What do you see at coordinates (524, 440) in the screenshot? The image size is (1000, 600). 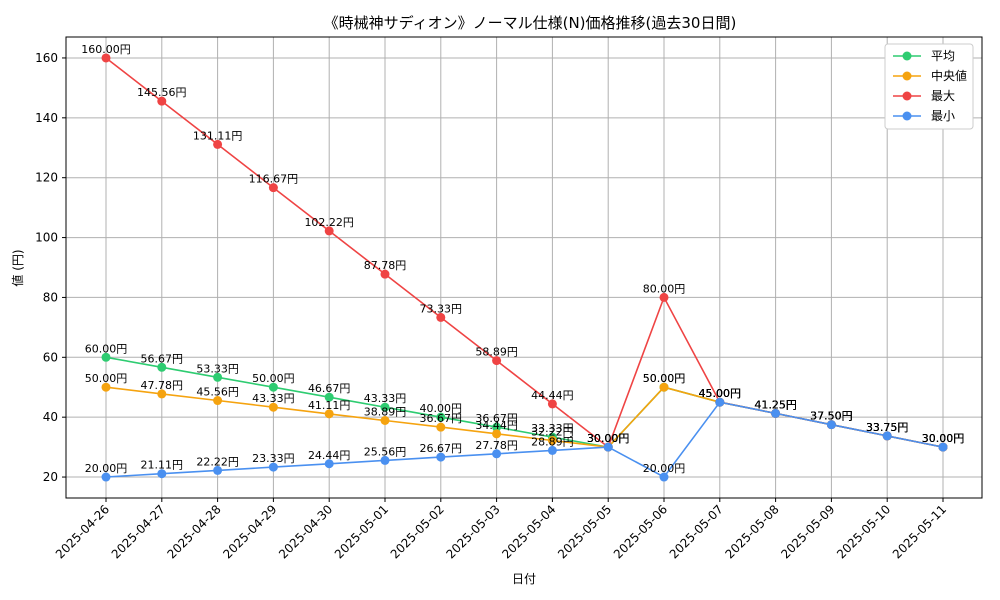 I see `series-line` at bounding box center [524, 440].